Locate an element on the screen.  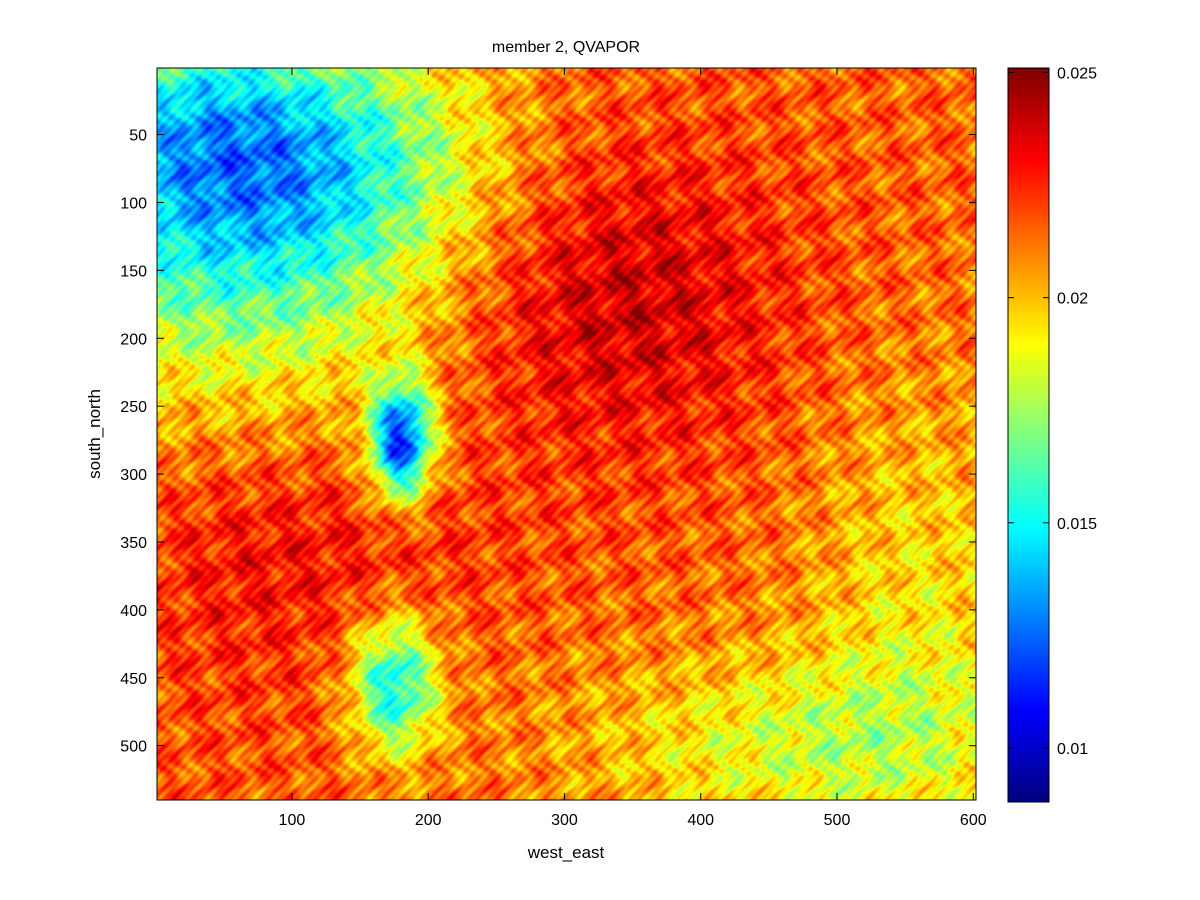
x-tick-label: 400 is located at coordinates (700, 820).